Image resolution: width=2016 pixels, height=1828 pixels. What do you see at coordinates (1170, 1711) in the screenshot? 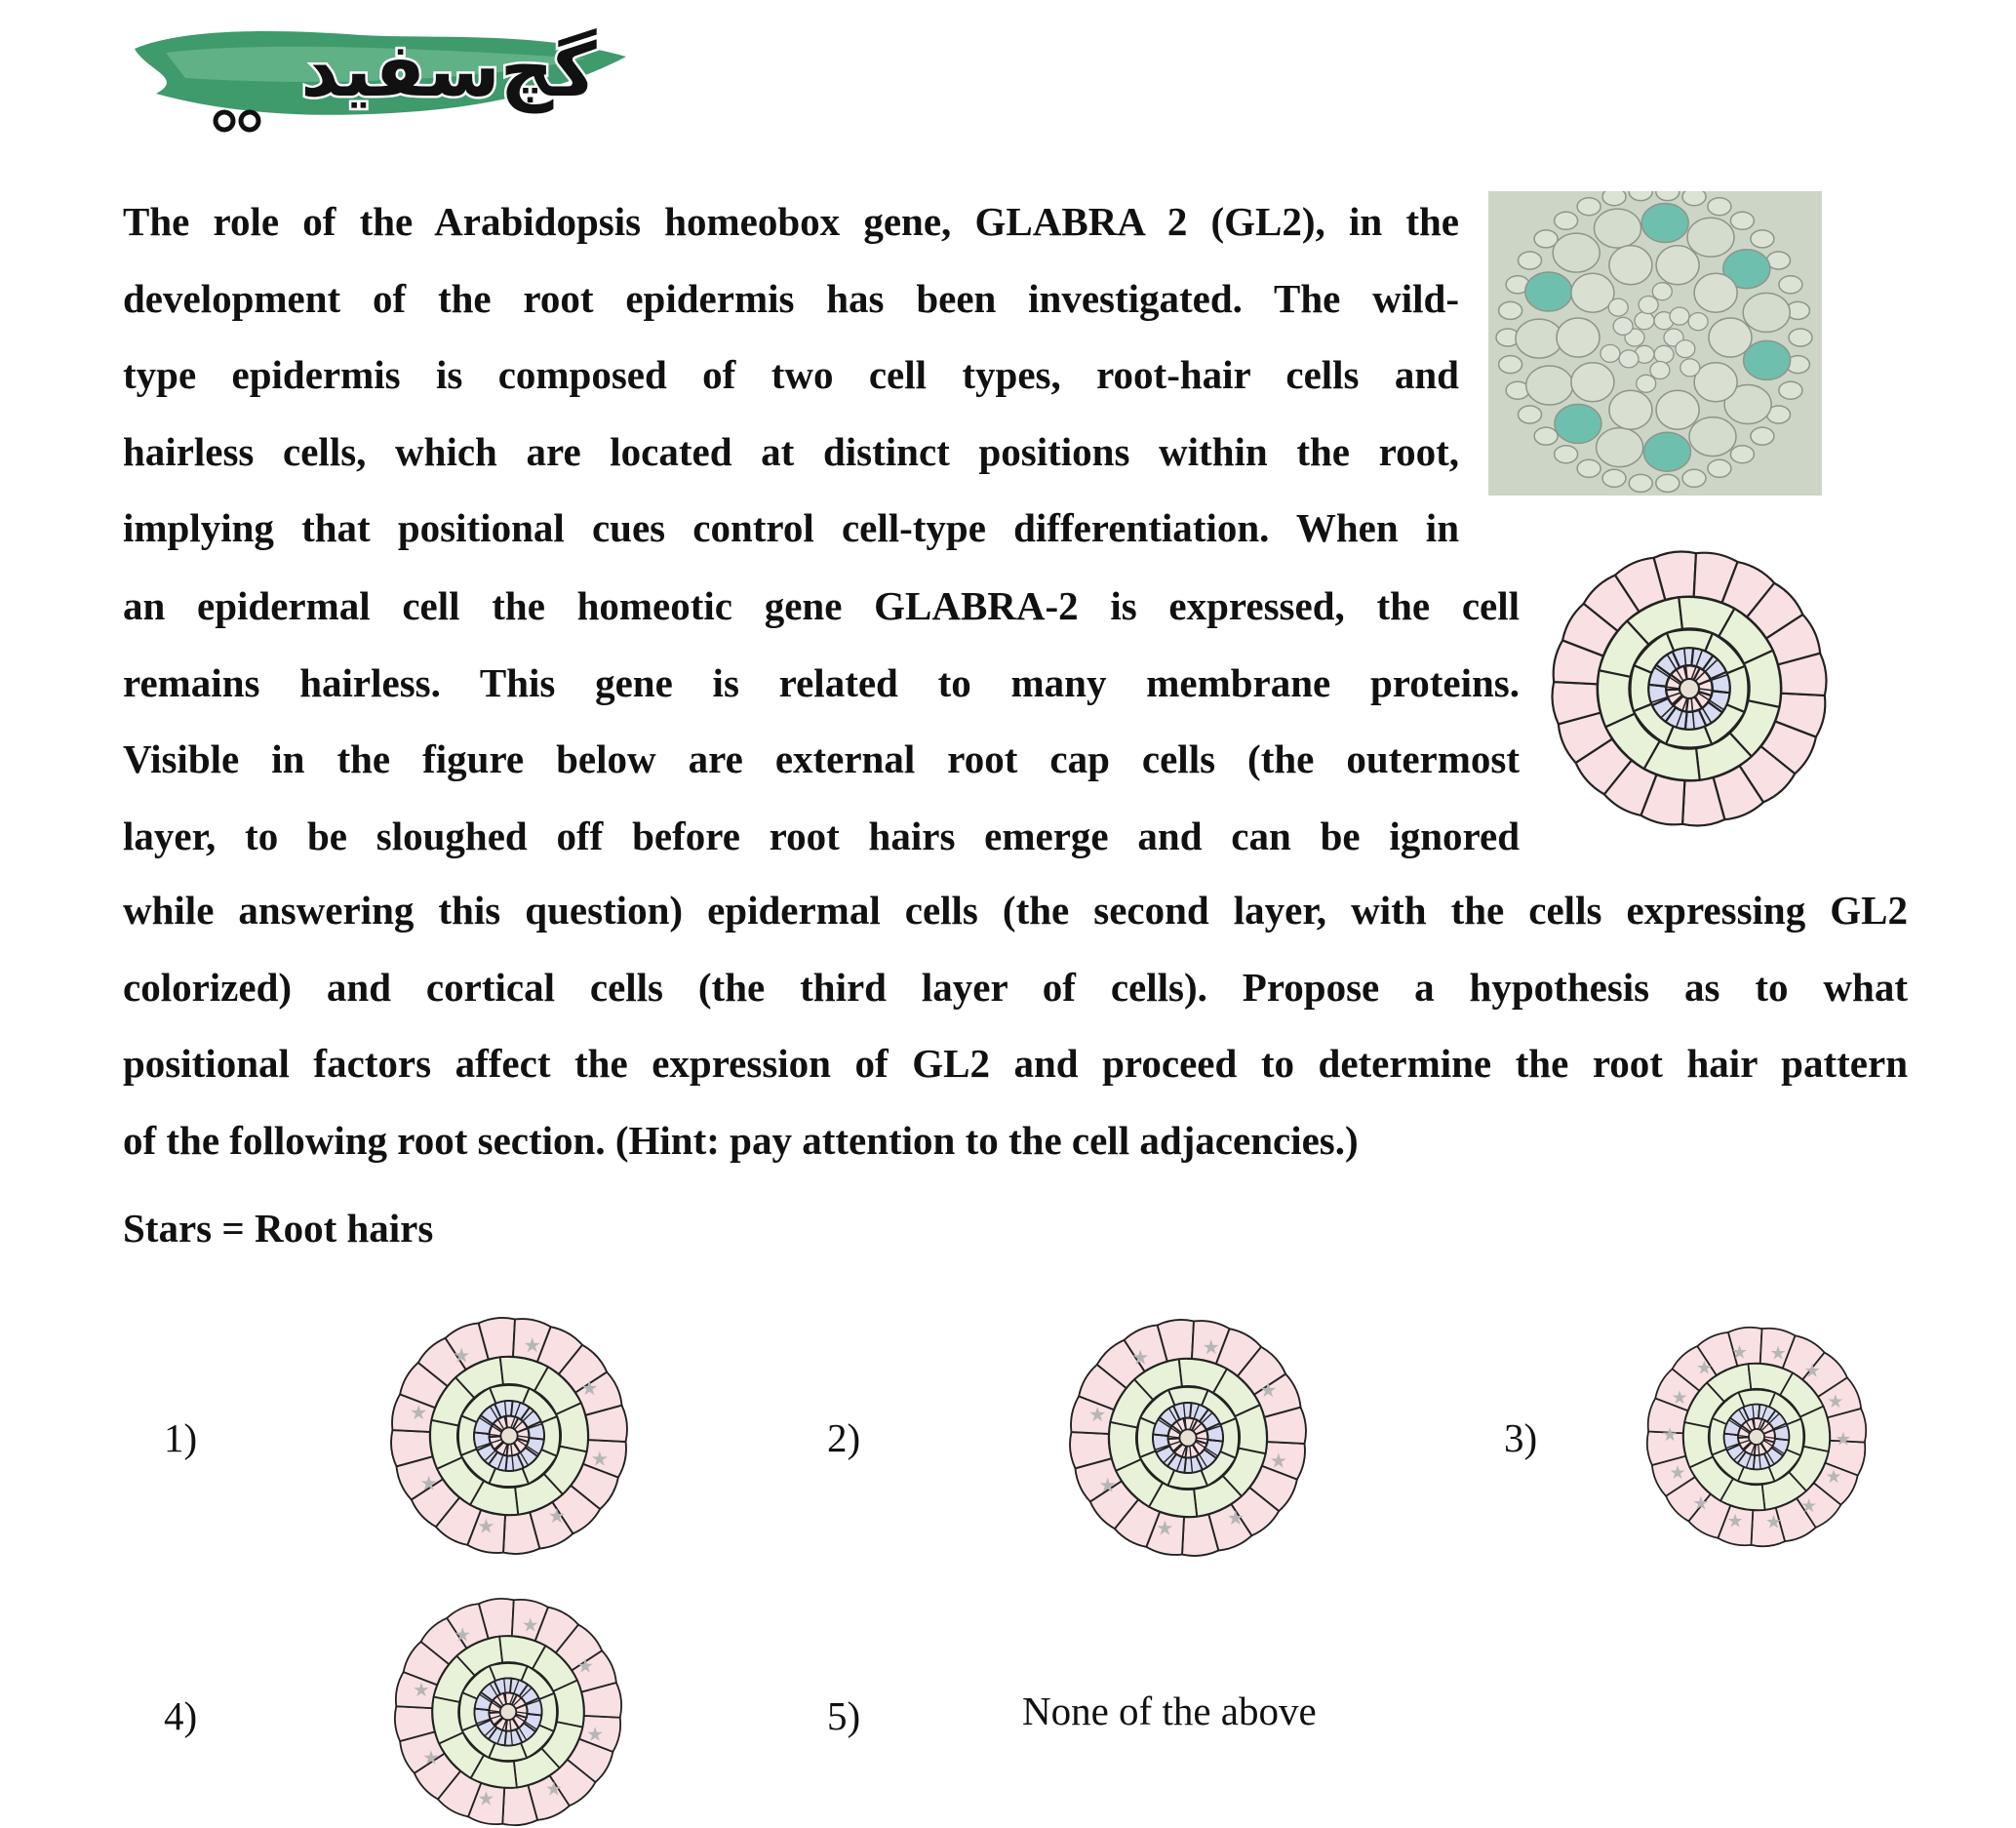
I see `option-5-text: None of the above` at bounding box center [1170, 1711].